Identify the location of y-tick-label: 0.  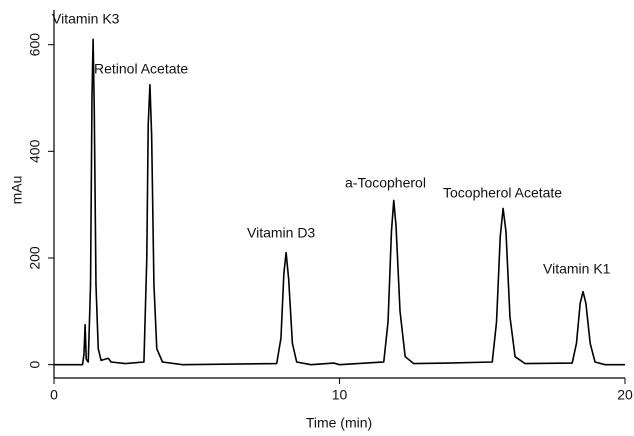
(35, 365).